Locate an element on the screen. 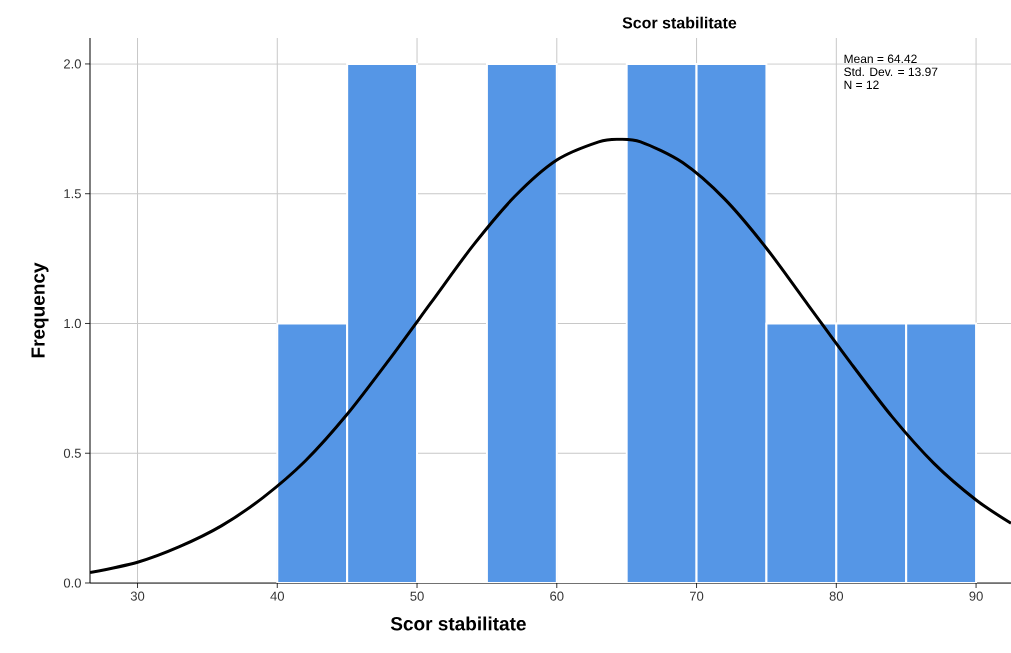 This screenshot has width=1011, height=653. annotation: Std. Dev. = 13.97 is located at coordinates (891, 72).